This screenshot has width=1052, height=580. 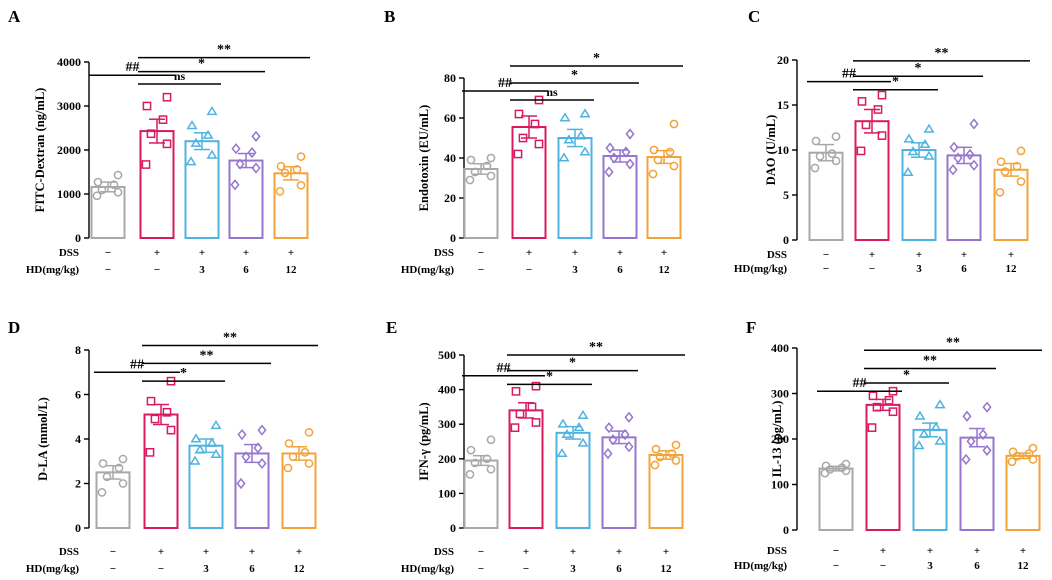 What do you see at coordinates (424, 158) in the screenshot?
I see `y-axis-label: Endotoxin (EU/mL)` at bounding box center [424, 158].